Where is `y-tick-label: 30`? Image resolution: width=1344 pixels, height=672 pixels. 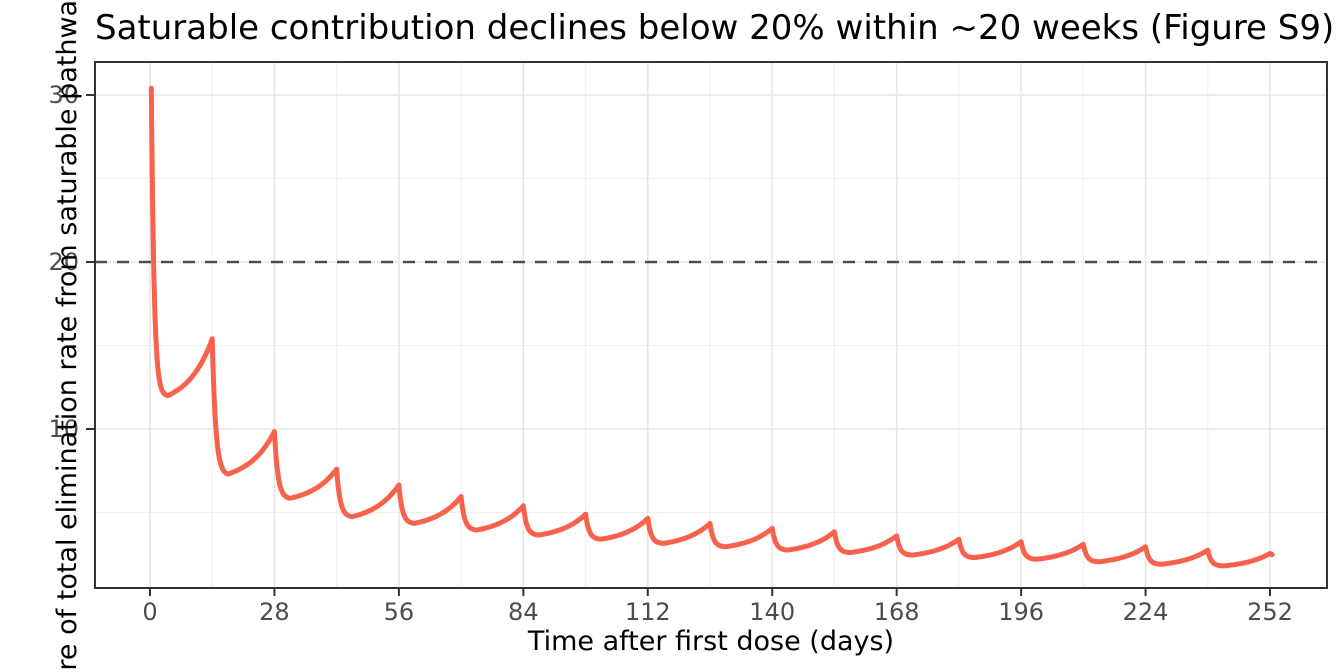 y-tick-label: 30 is located at coordinates (63, 95).